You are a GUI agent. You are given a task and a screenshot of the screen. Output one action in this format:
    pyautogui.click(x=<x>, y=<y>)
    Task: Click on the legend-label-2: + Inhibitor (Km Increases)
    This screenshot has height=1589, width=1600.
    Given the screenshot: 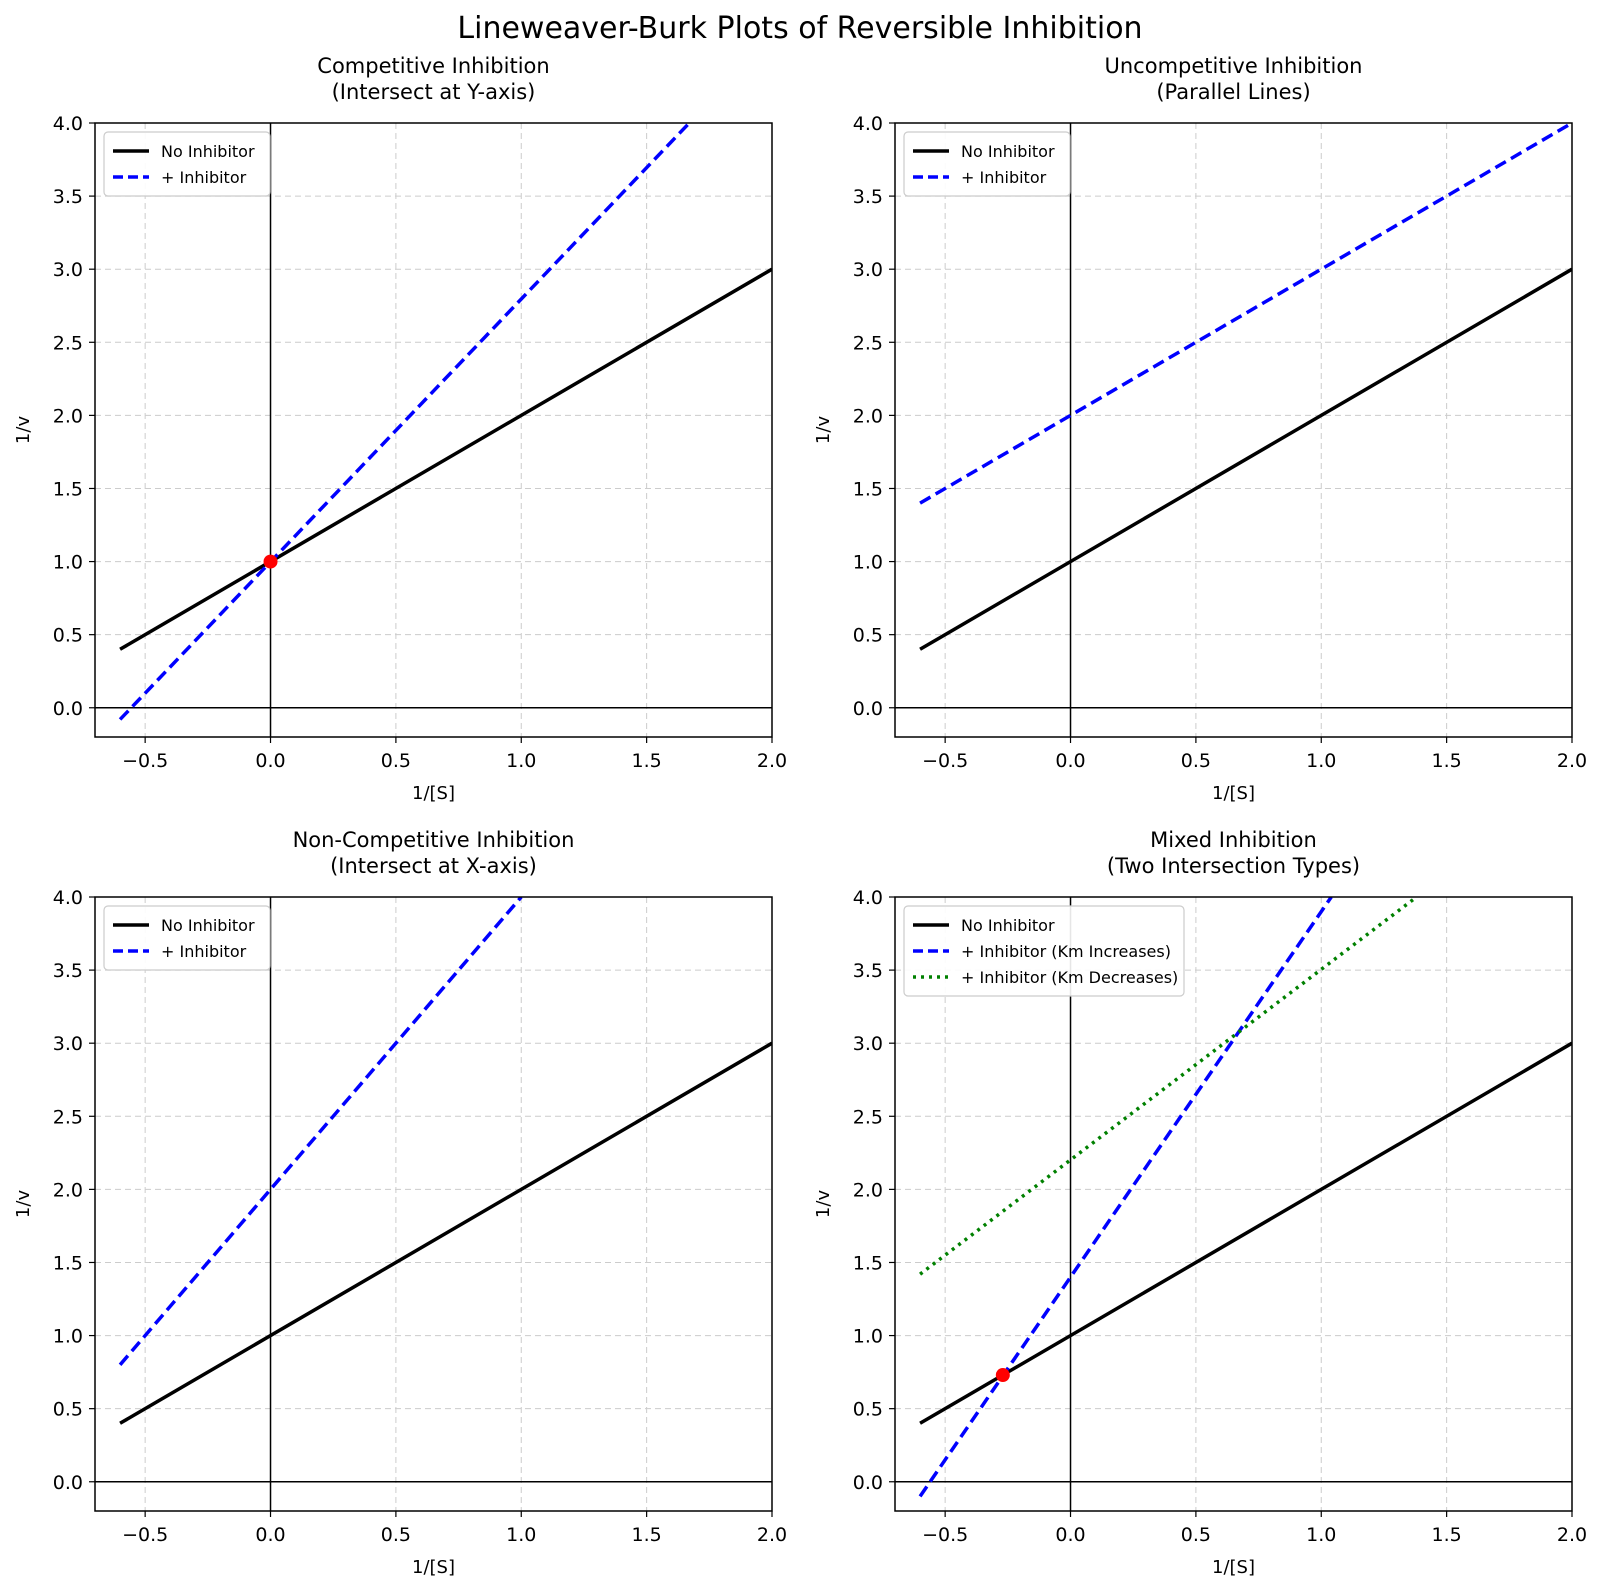 What is the action you would take?
    pyautogui.click(x=1066, y=951)
    